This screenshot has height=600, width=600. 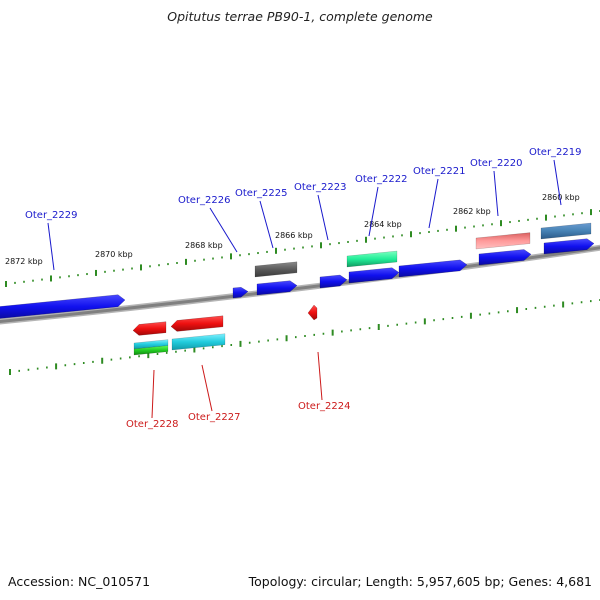 I want to click on gene-label: Oter_2225, so click(x=261, y=193).